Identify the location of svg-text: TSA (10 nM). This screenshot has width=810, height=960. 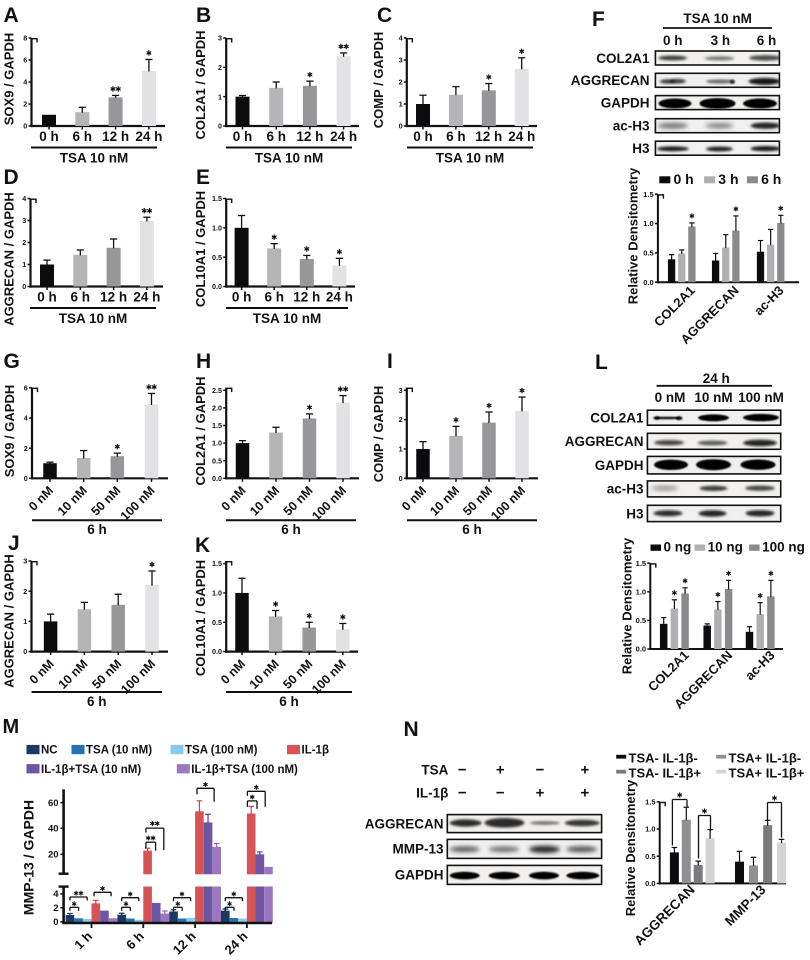
(119, 751).